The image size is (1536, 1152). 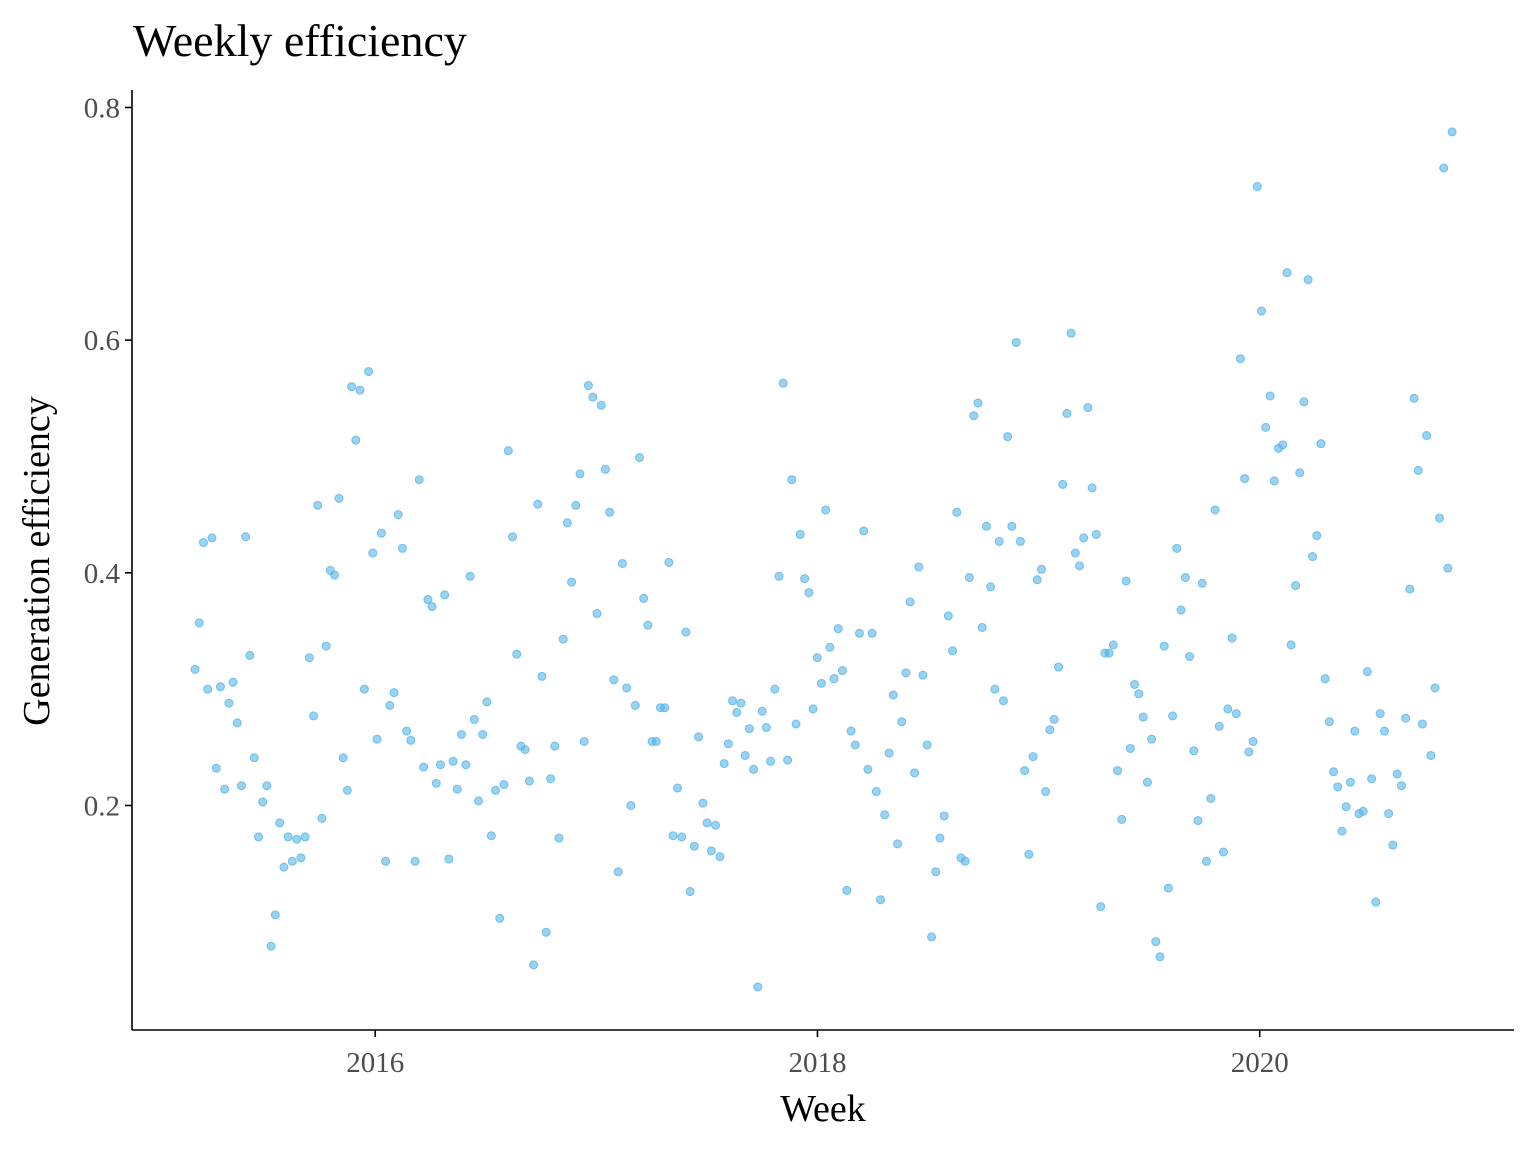 What do you see at coordinates (37, 561) in the screenshot?
I see `y-axis-title: Generation efficiency` at bounding box center [37, 561].